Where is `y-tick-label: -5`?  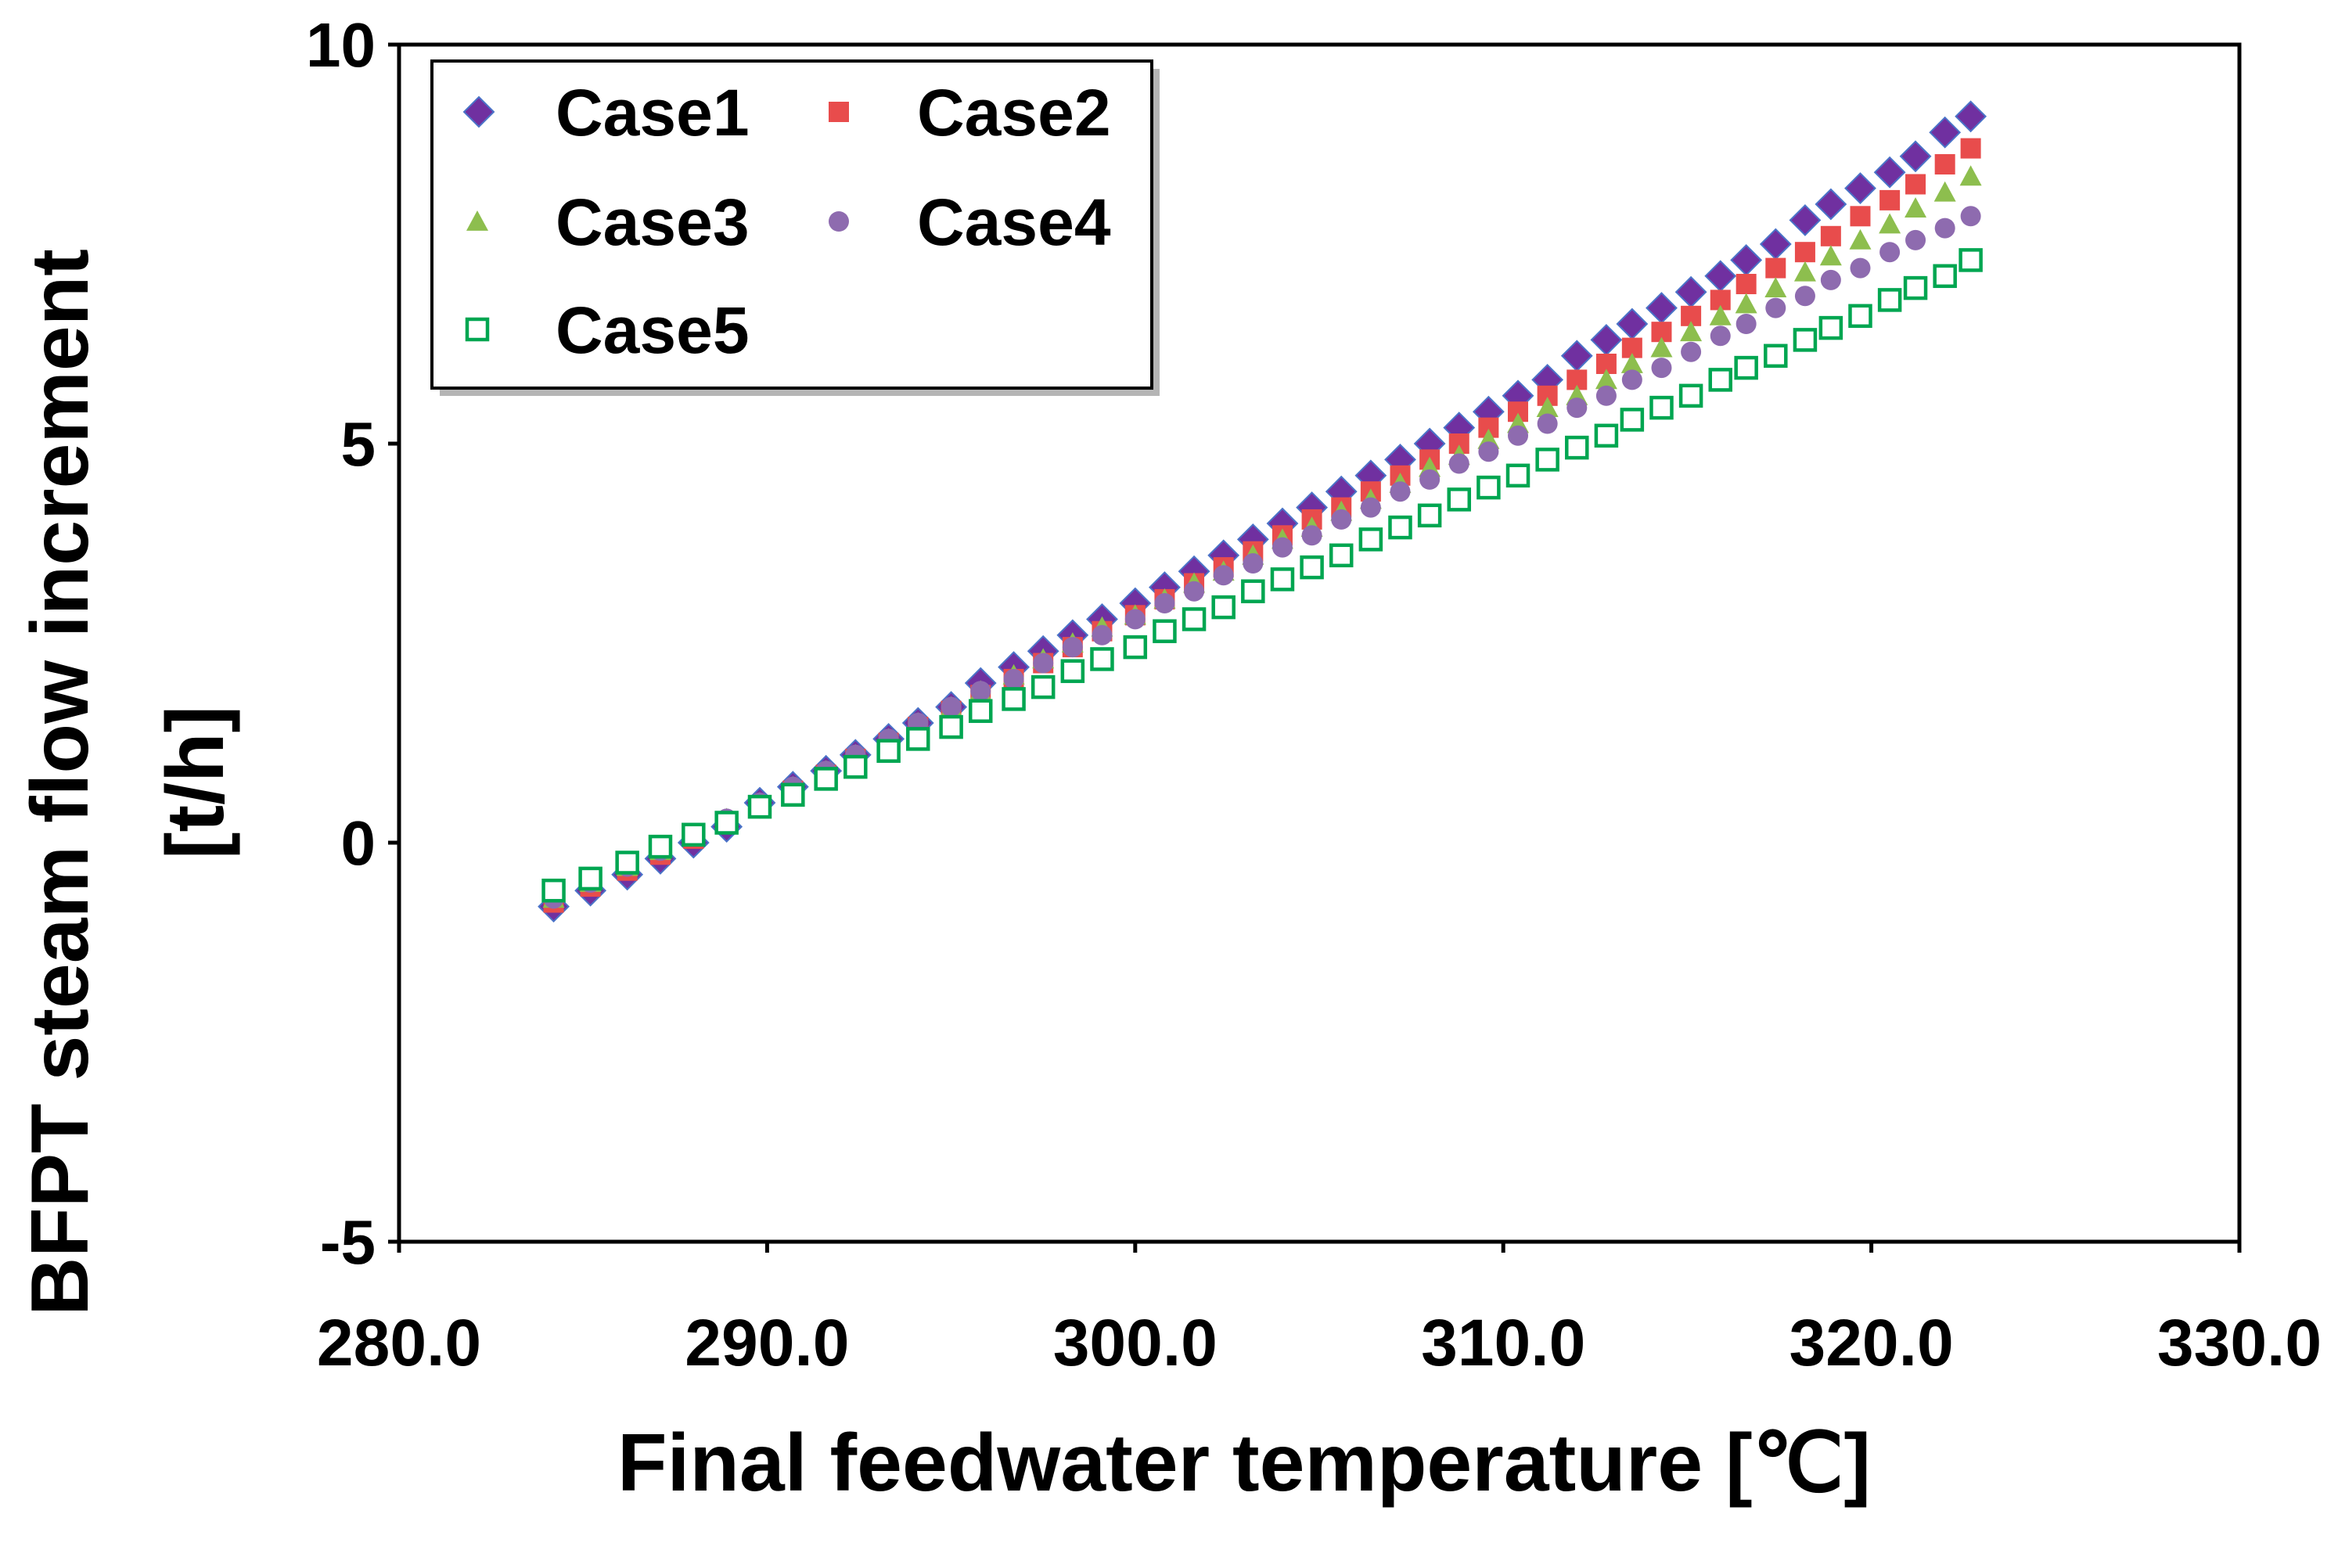 y-tick-label: -5 is located at coordinates (348, 1242).